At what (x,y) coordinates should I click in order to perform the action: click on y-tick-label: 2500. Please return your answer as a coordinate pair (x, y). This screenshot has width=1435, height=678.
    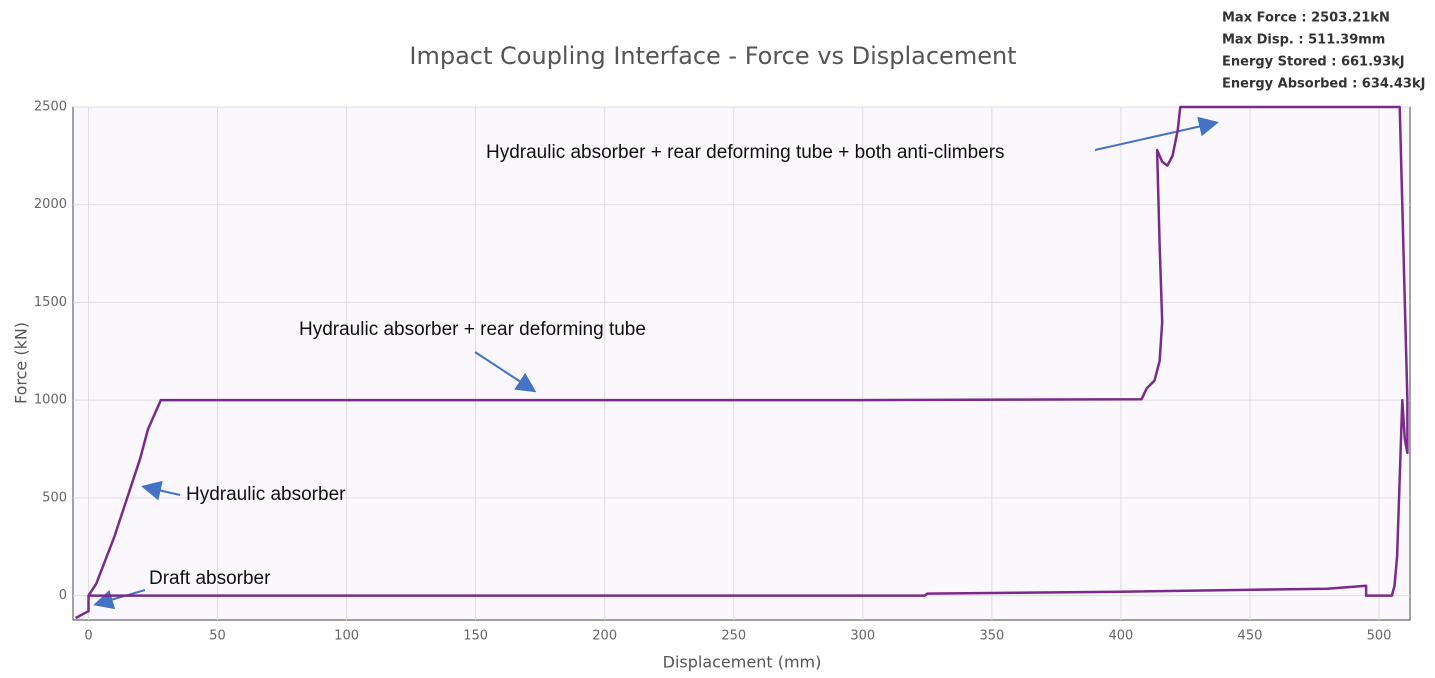
    Looking at the image, I should click on (50, 107).